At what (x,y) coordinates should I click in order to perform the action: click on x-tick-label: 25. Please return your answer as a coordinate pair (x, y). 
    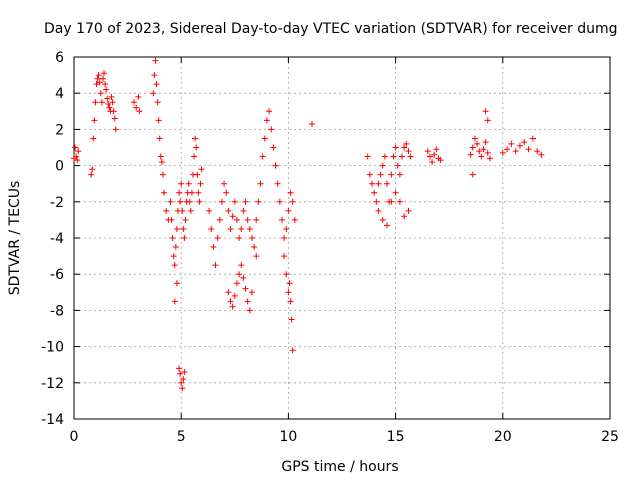
    Looking at the image, I should click on (610, 437).